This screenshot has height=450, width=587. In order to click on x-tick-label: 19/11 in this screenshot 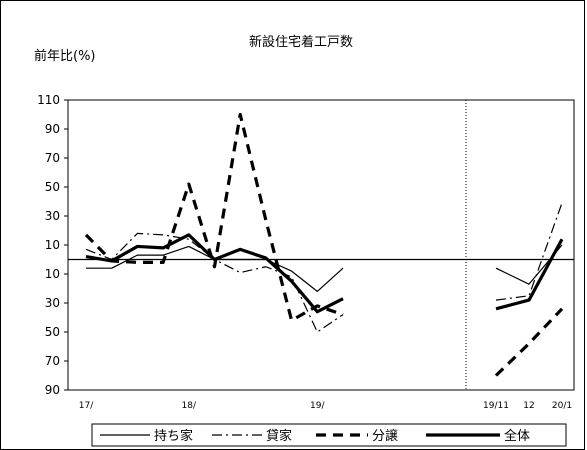, I will do `click(496, 406)`.